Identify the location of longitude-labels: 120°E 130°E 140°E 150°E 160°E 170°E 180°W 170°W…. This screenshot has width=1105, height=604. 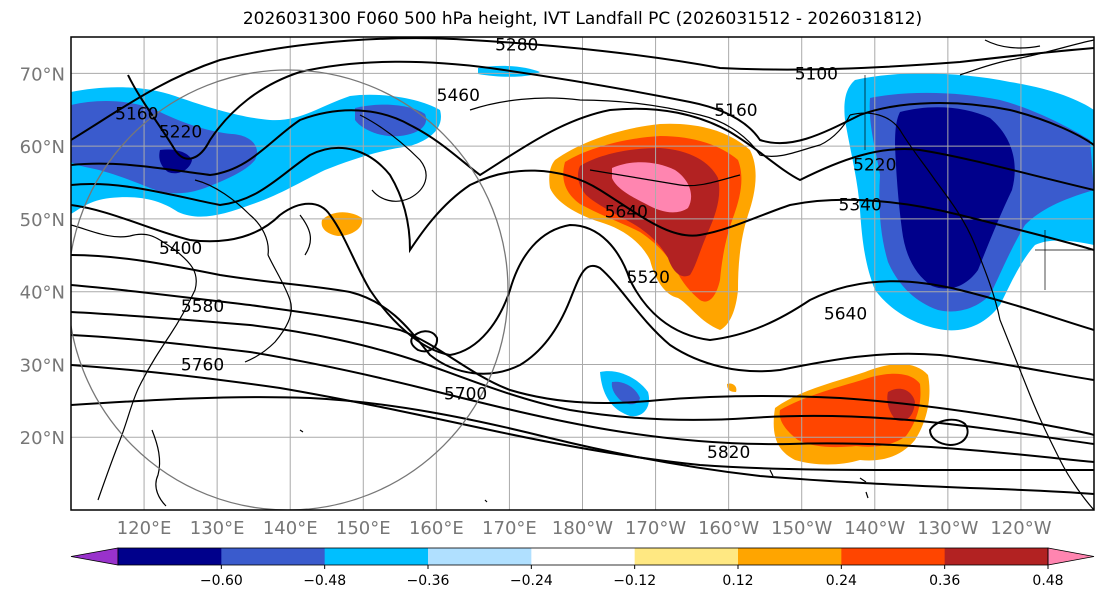
(584, 528).